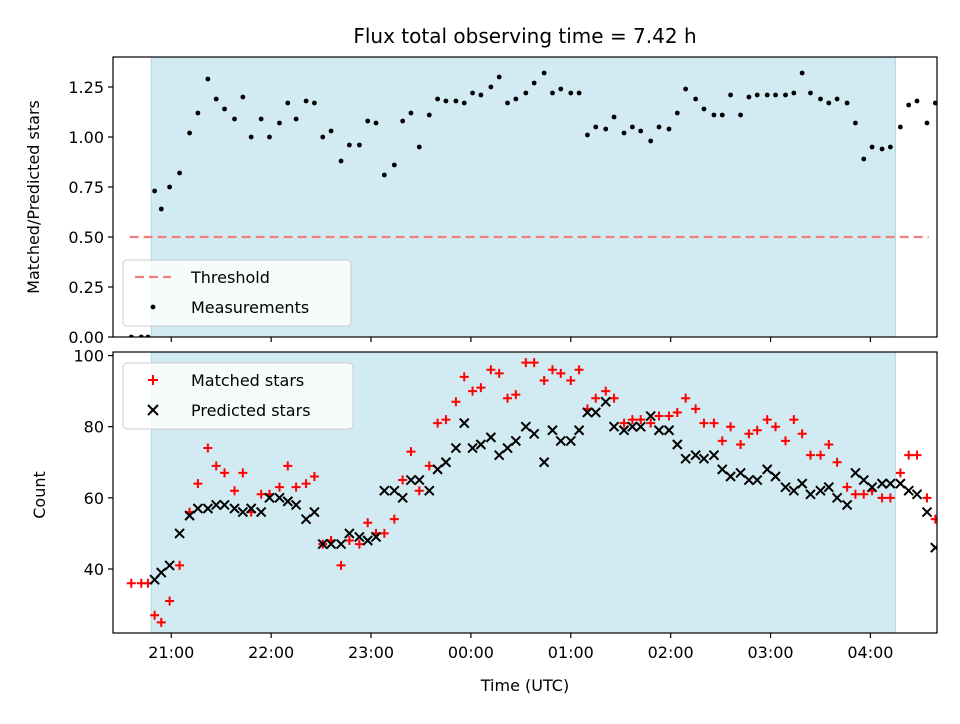  Describe the element at coordinates (571, 652) in the screenshot. I see `x-tick-label-4: 01:00` at that location.